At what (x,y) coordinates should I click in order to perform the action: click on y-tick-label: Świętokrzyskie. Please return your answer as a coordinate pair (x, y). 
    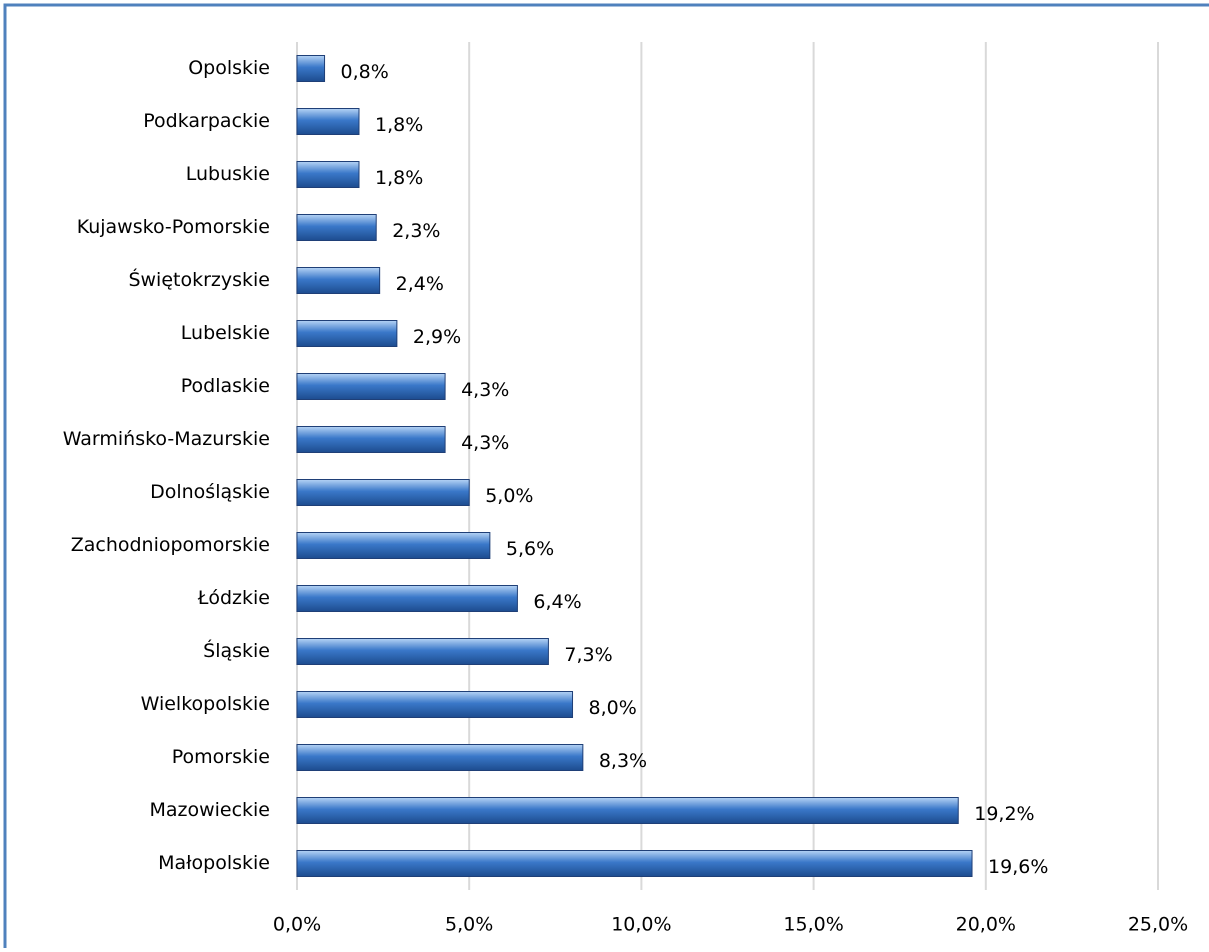
    Looking at the image, I should click on (199, 279).